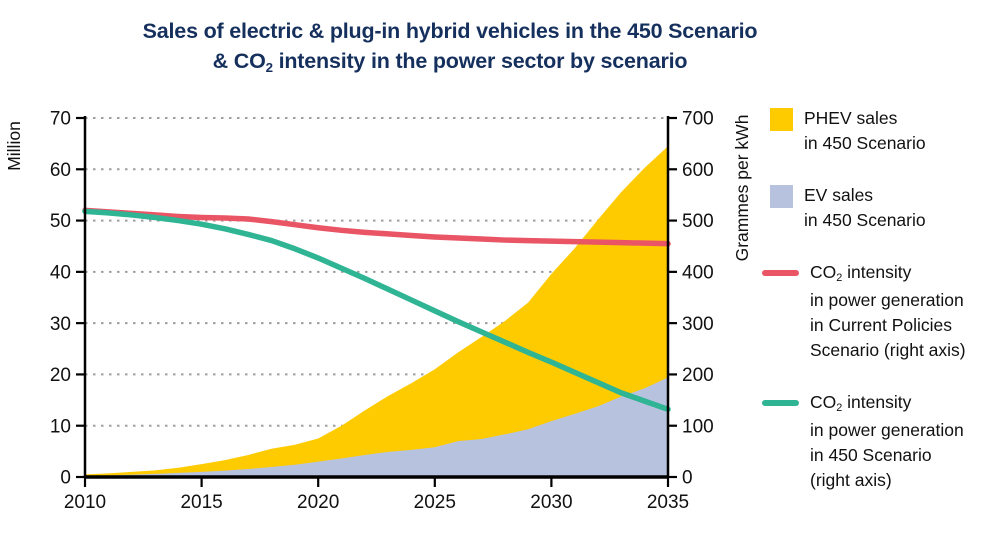 This screenshot has height=538, width=988. What do you see at coordinates (318, 502) in the screenshot?
I see `x-axis-tick-label: 2020` at bounding box center [318, 502].